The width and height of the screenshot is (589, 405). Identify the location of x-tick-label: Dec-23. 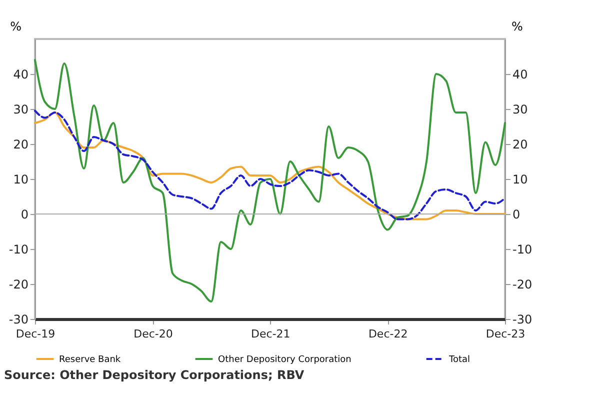
(506, 334).